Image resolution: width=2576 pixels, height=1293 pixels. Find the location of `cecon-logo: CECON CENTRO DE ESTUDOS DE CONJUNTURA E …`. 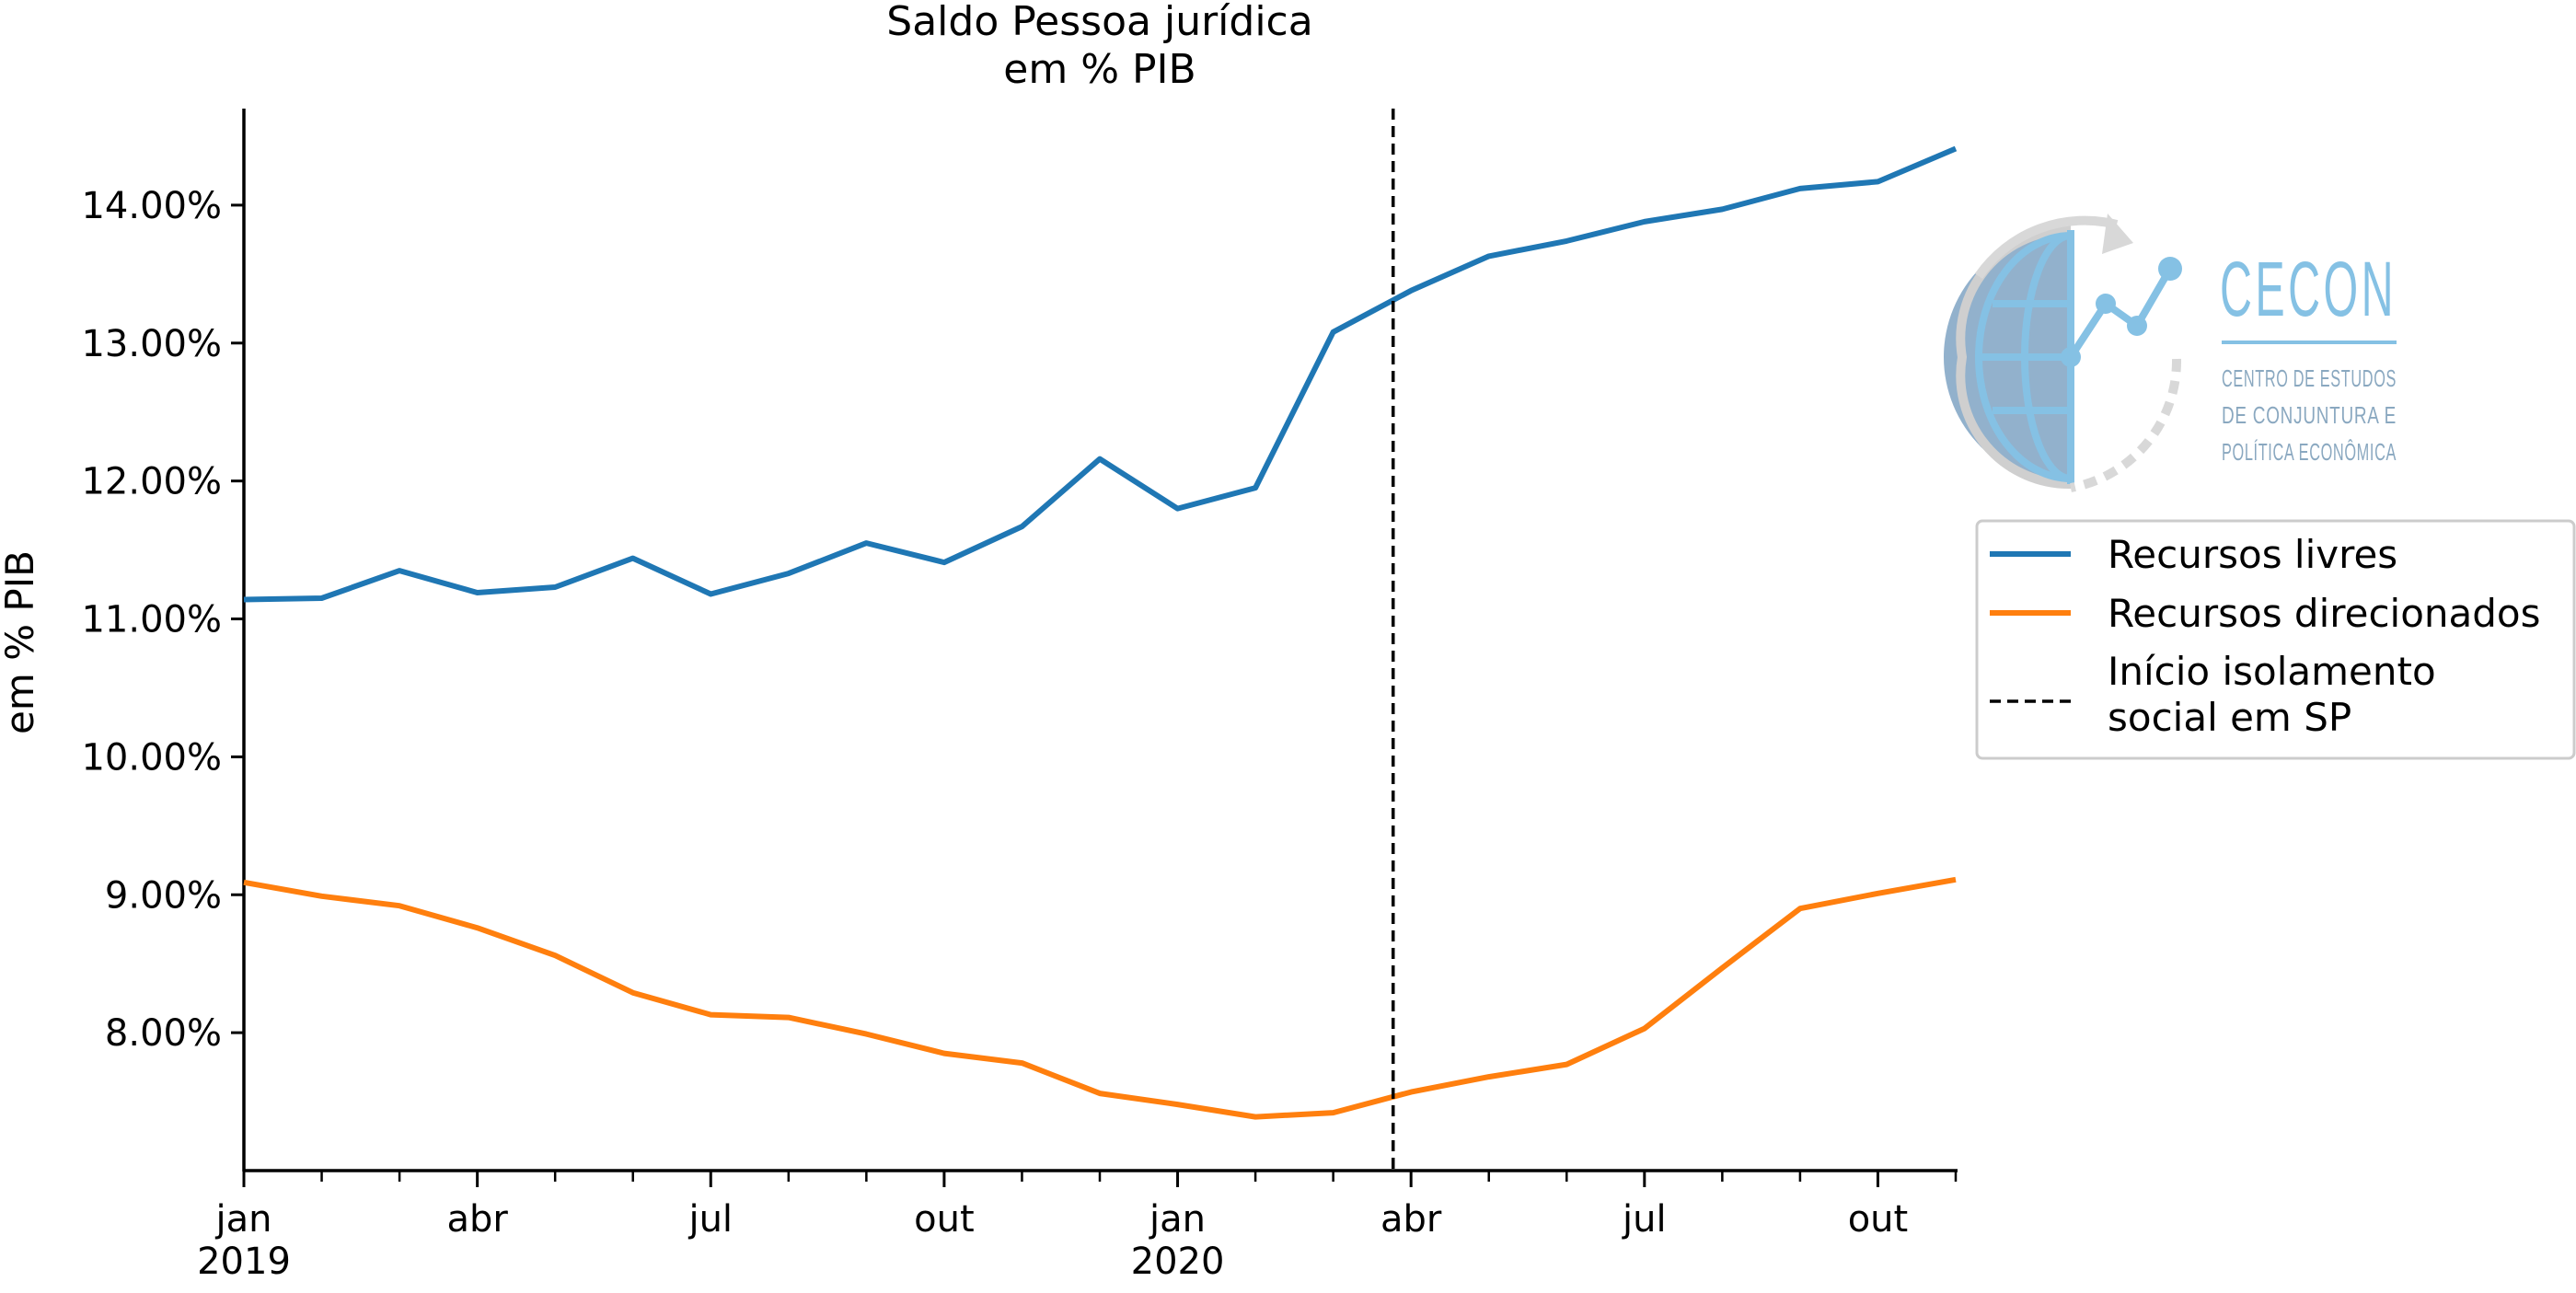

cecon-logo: CECON CENTRO DE ESTUDOS DE CONJUNTURA E … is located at coordinates (2170, 353).